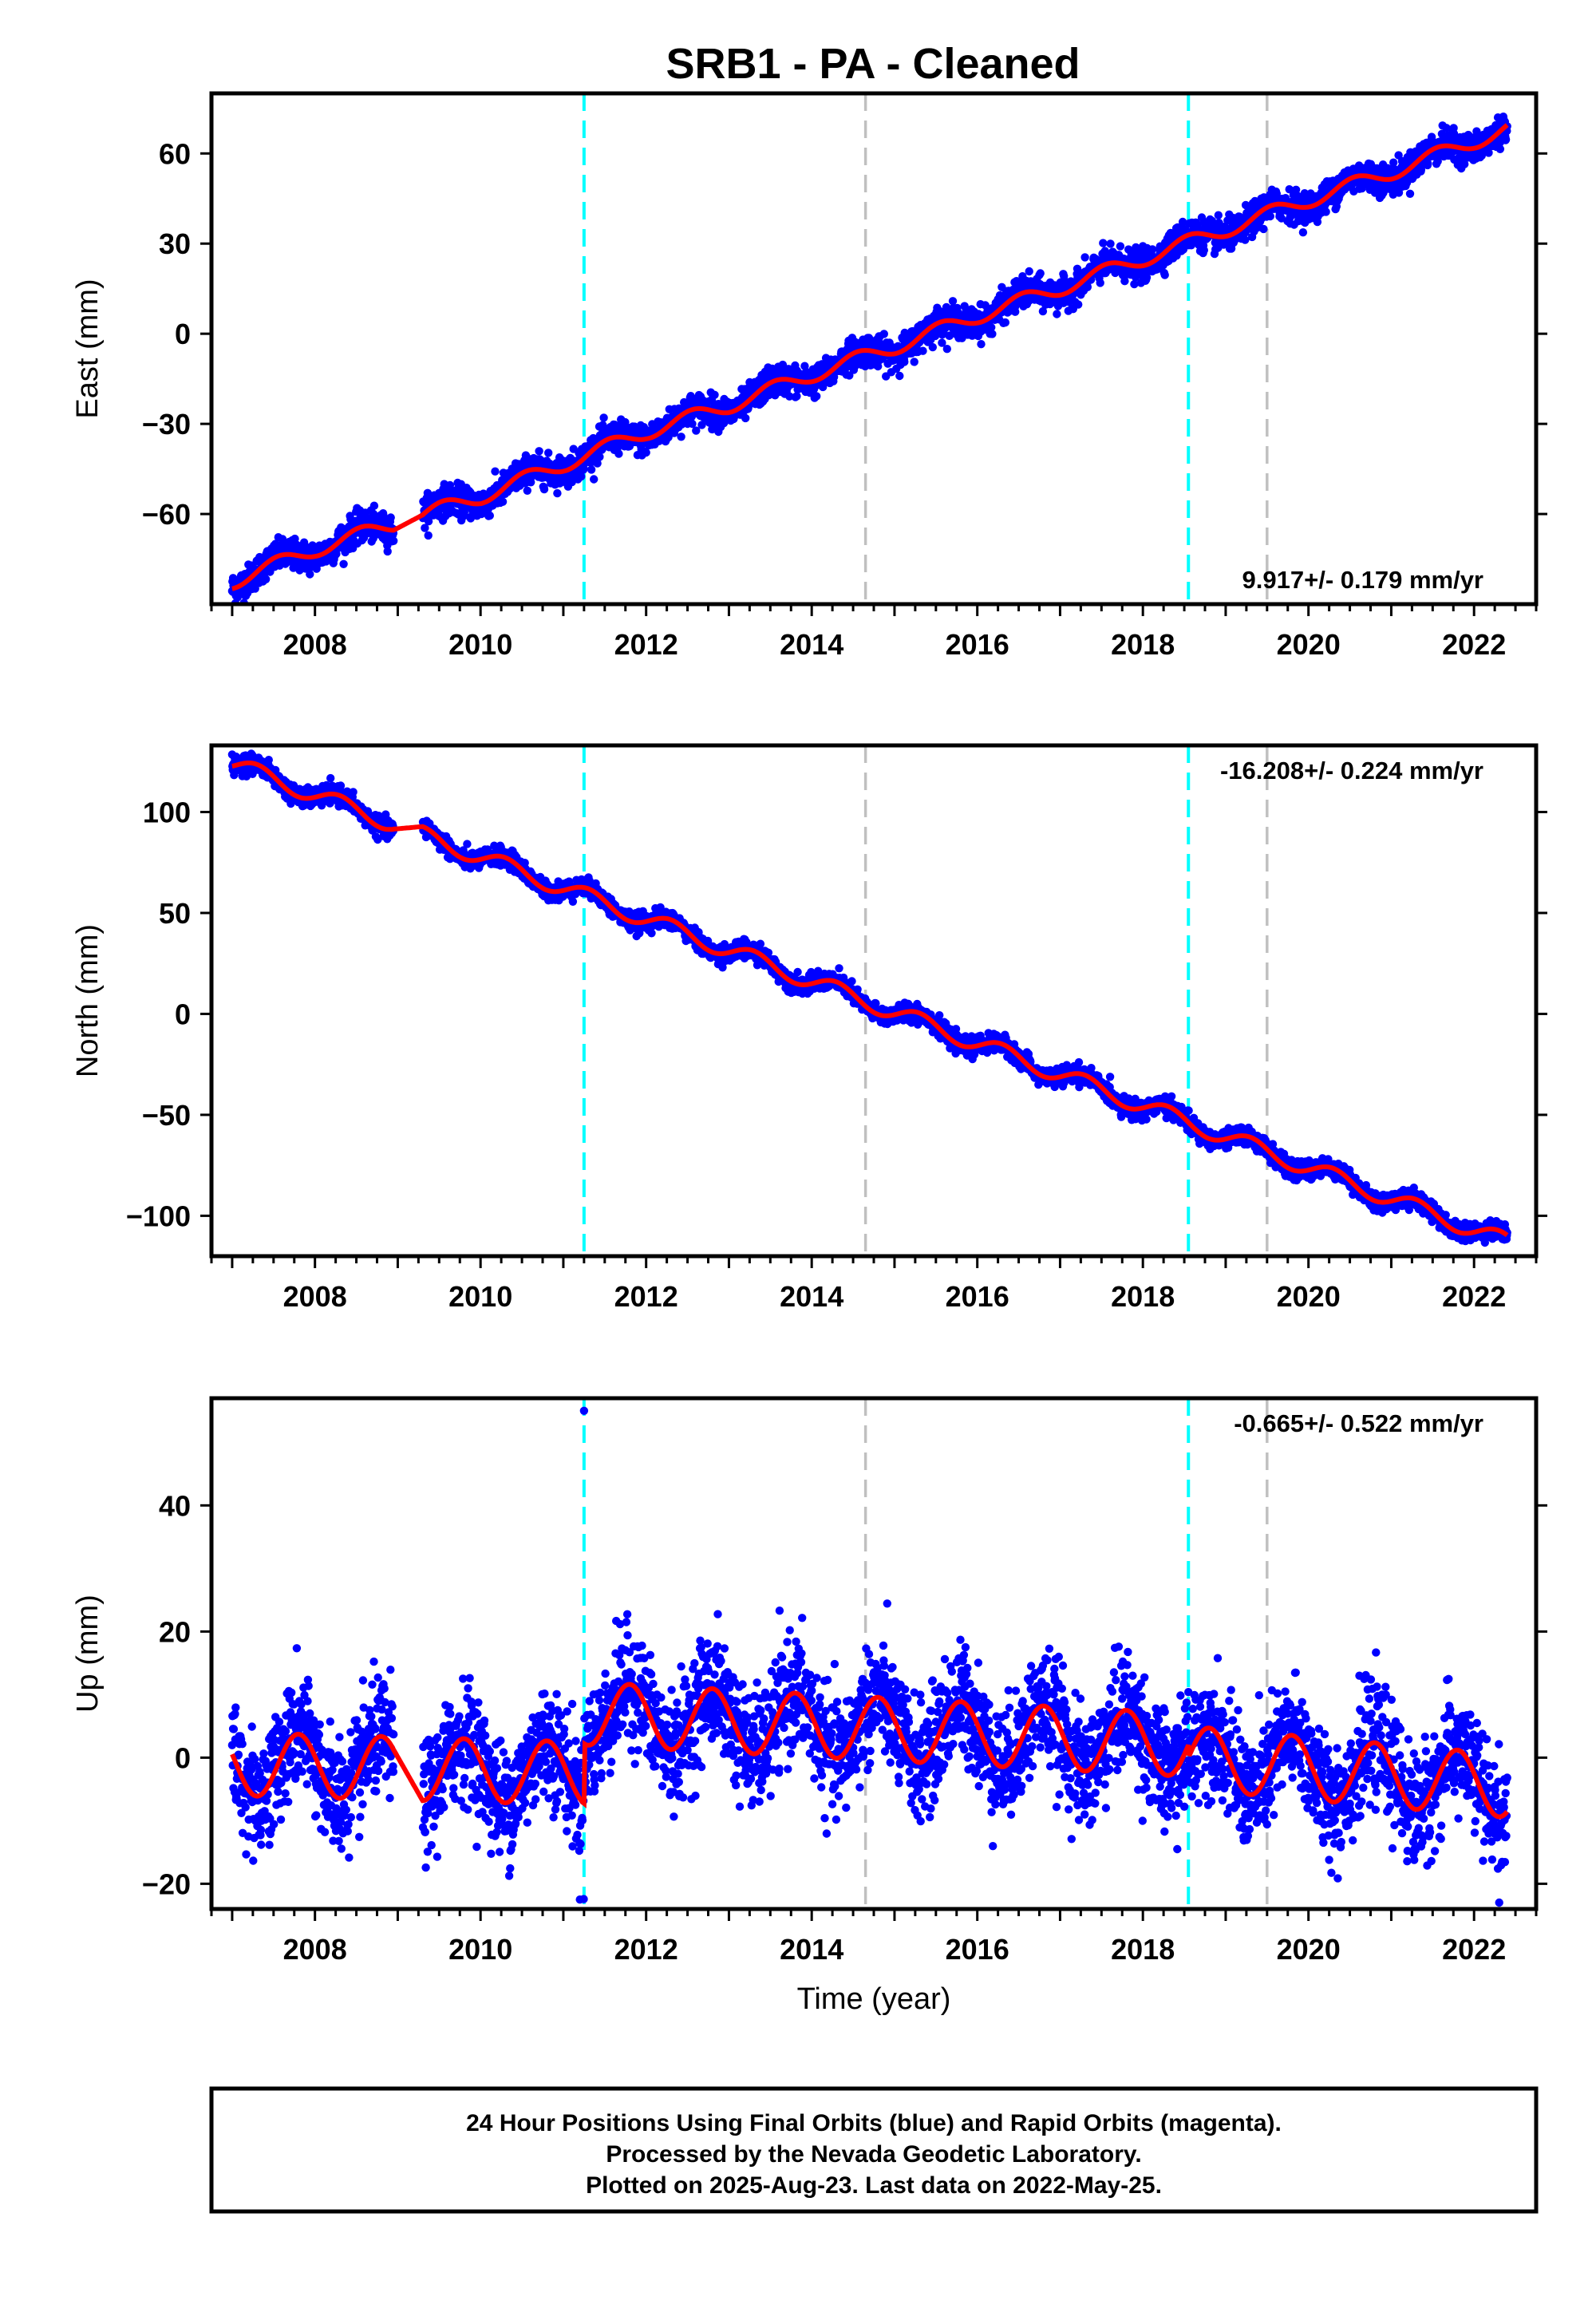  Describe the element at coordinates (1143, 644) in the screenshot. I see `x-tick-label-2018: 2018` at that location.